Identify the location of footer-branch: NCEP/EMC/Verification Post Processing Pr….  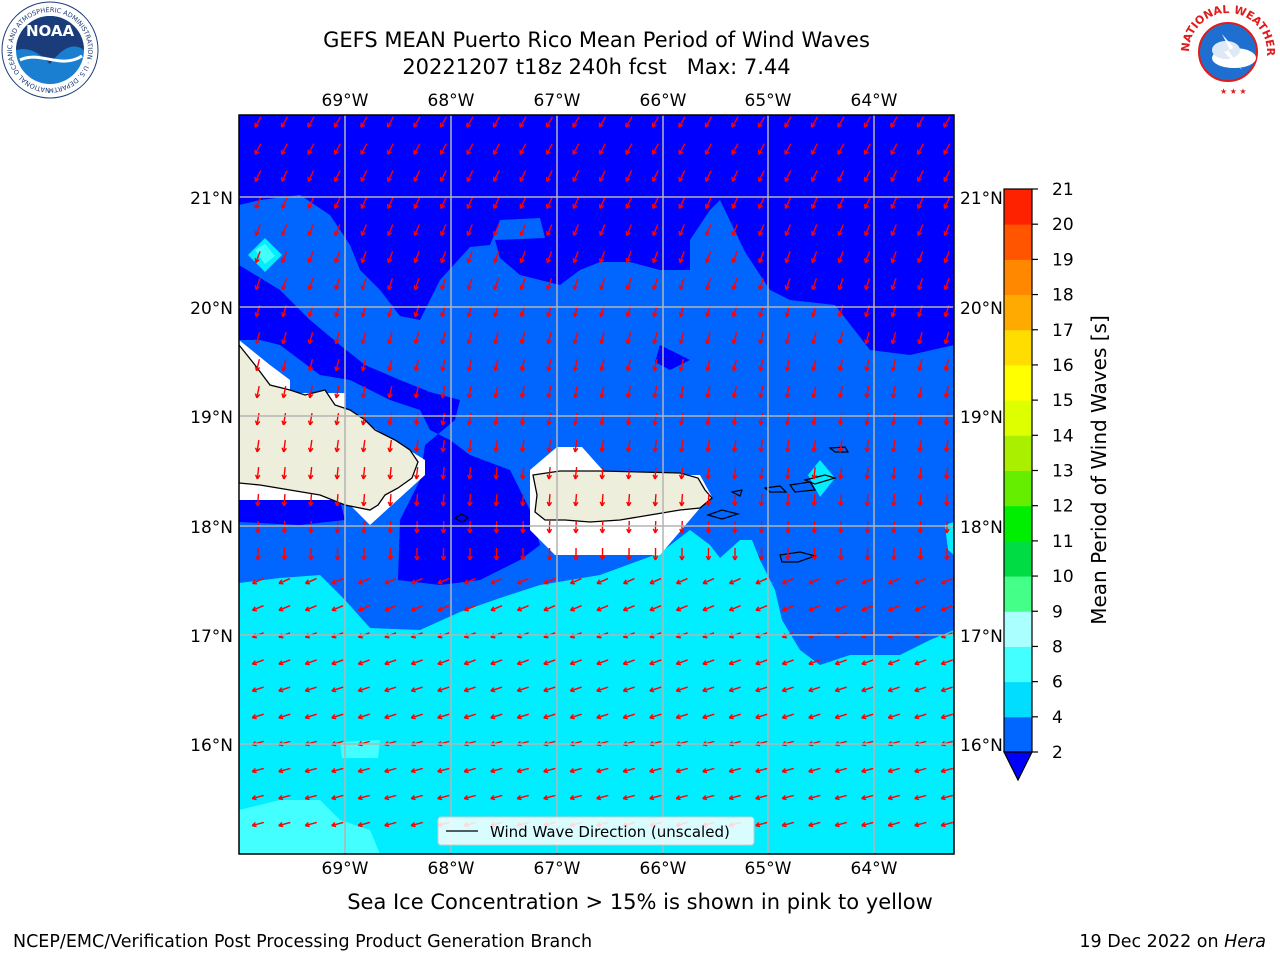
(303, 942).